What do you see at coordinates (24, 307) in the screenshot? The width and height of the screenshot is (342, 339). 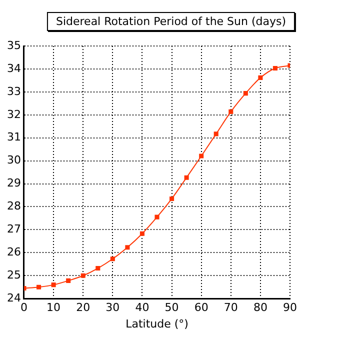 I see `x-tick-label: 0` at bounding box center [24, 307].